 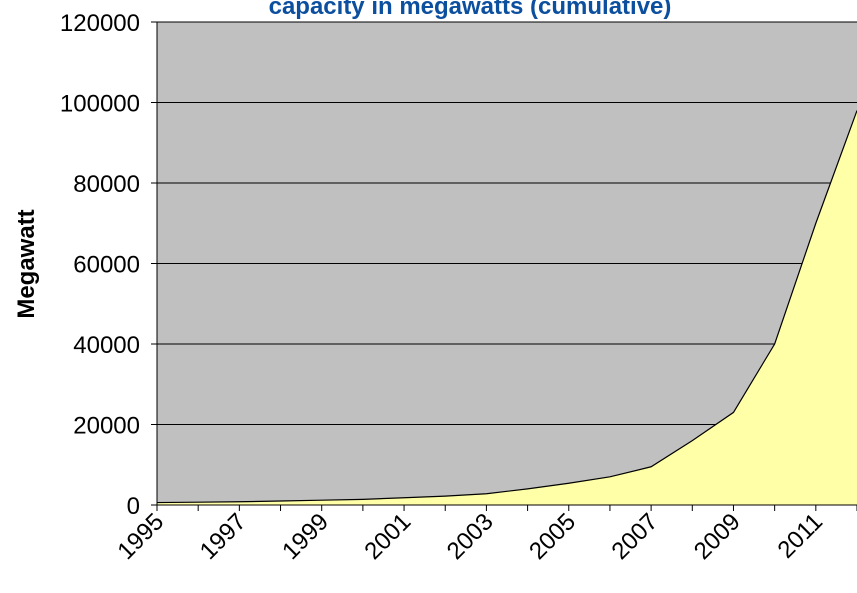 What do you see at coordinates (223, 536) in the screenshot?
I see `x-tick-label: 1997` at bounding box center [223, 536].